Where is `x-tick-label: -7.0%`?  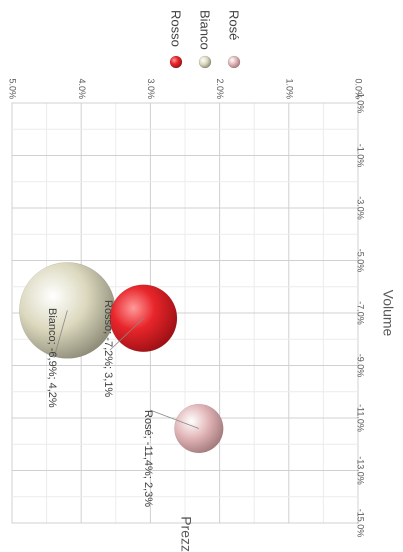 x-tick-label: -7.0% is located at coordinates (361, 313).